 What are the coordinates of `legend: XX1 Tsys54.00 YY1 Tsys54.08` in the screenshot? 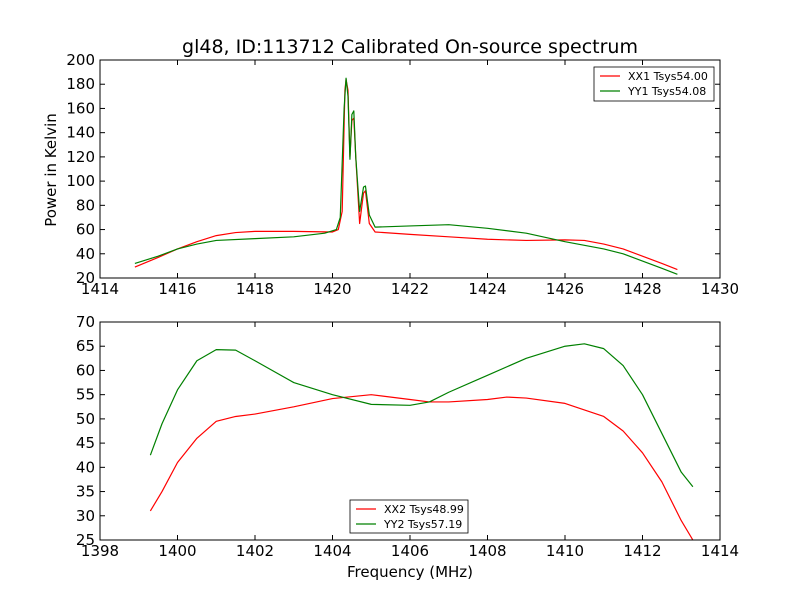 It's located at (654, 84).